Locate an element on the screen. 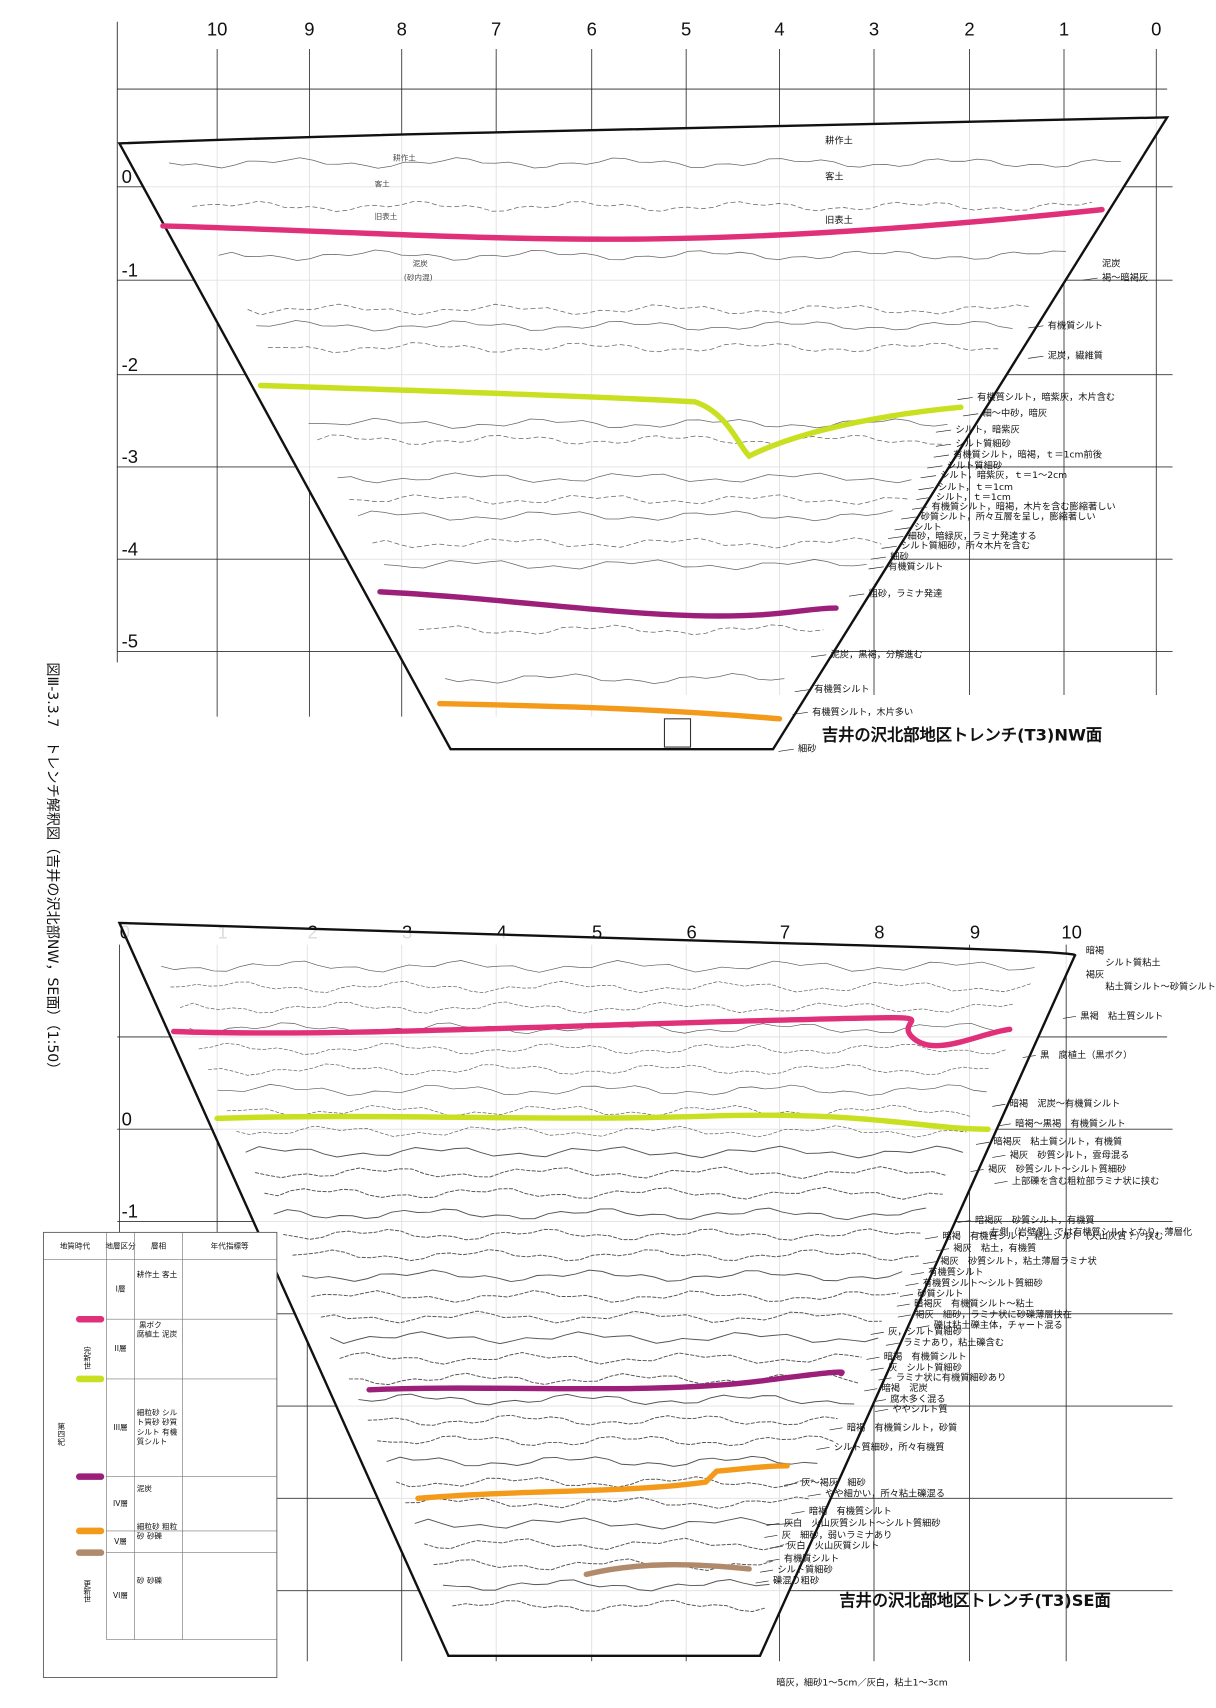 The width and height of the screenshot is (1216, 1708). layer-note: 泥炭，繊維質 is located at coordinates (1075, 356).